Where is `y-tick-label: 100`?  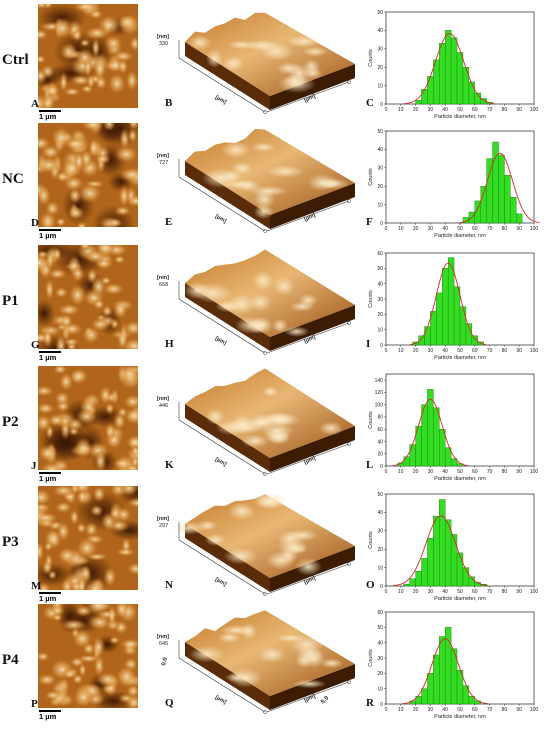
y-tick-label: 100 is located at coordinates (379, 405).